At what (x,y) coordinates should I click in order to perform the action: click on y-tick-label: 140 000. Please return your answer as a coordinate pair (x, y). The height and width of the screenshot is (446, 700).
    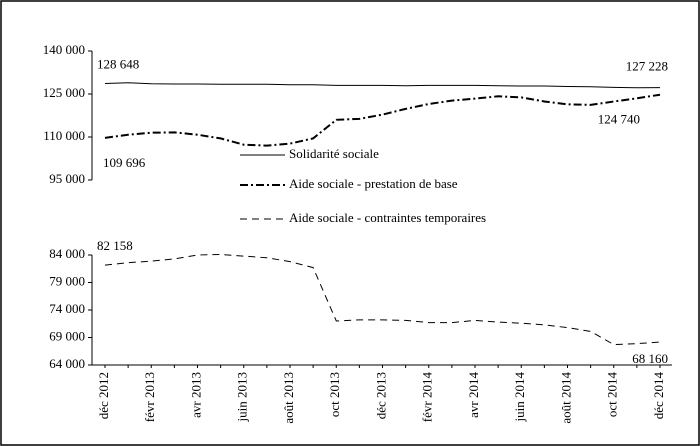
    Looking at the image, I should click on (64, 49).